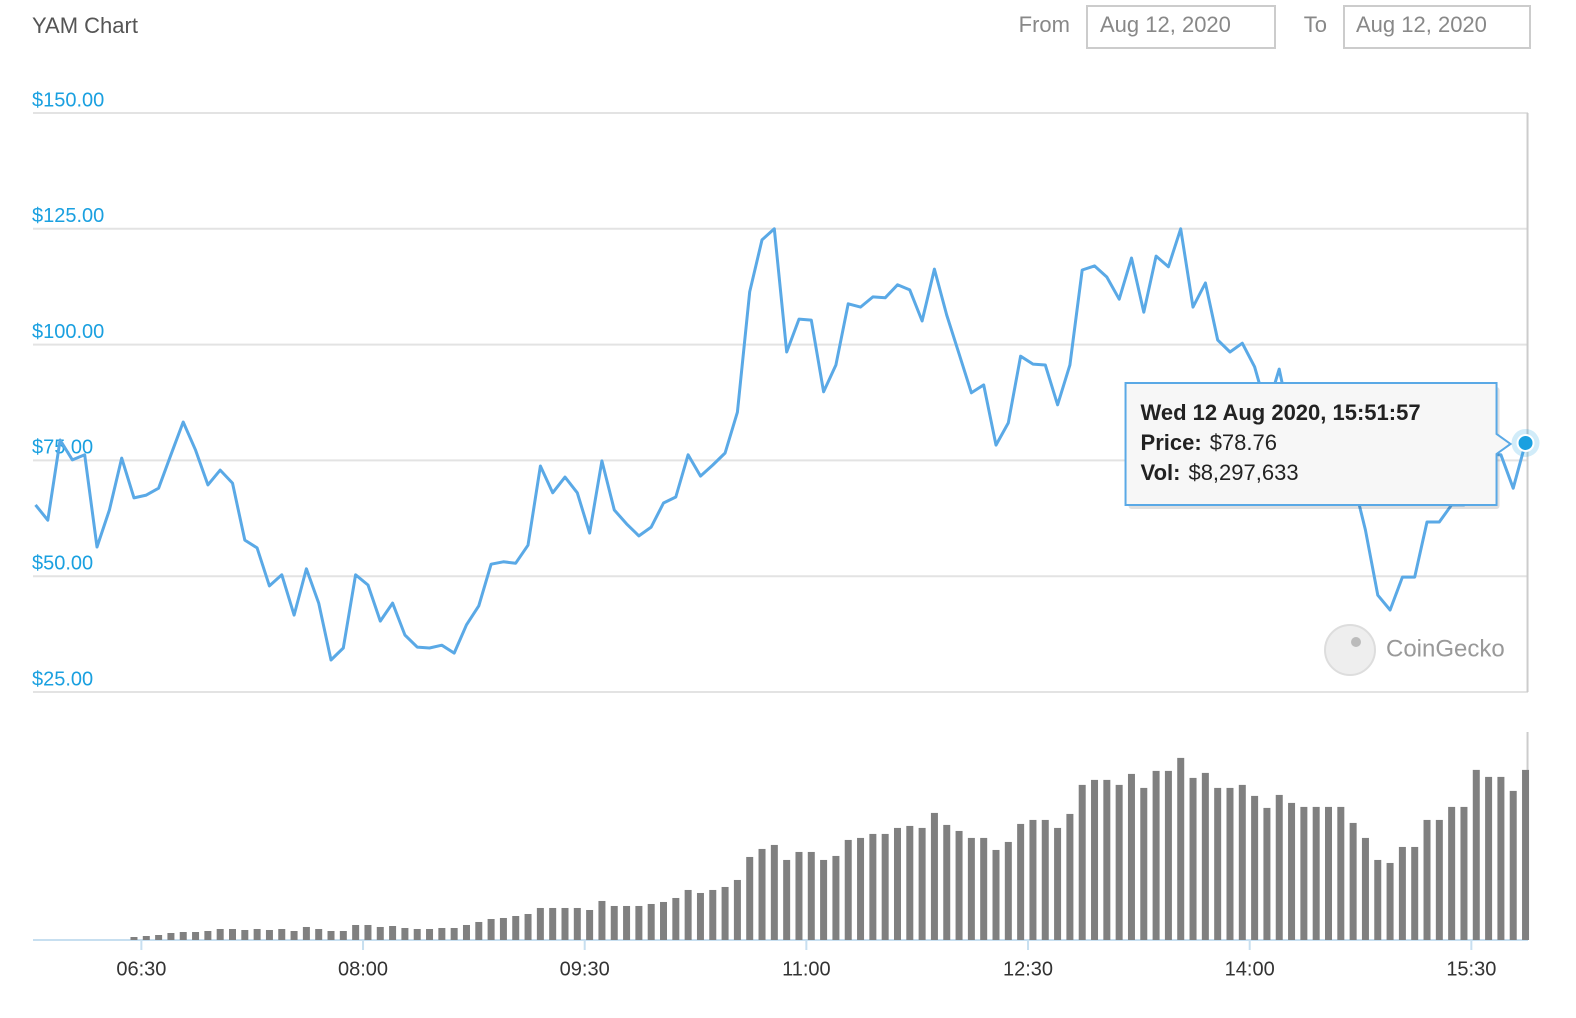 The height and width of the screenshot is (1018, 1576). I want to click on to-input, so click(1437, 27).